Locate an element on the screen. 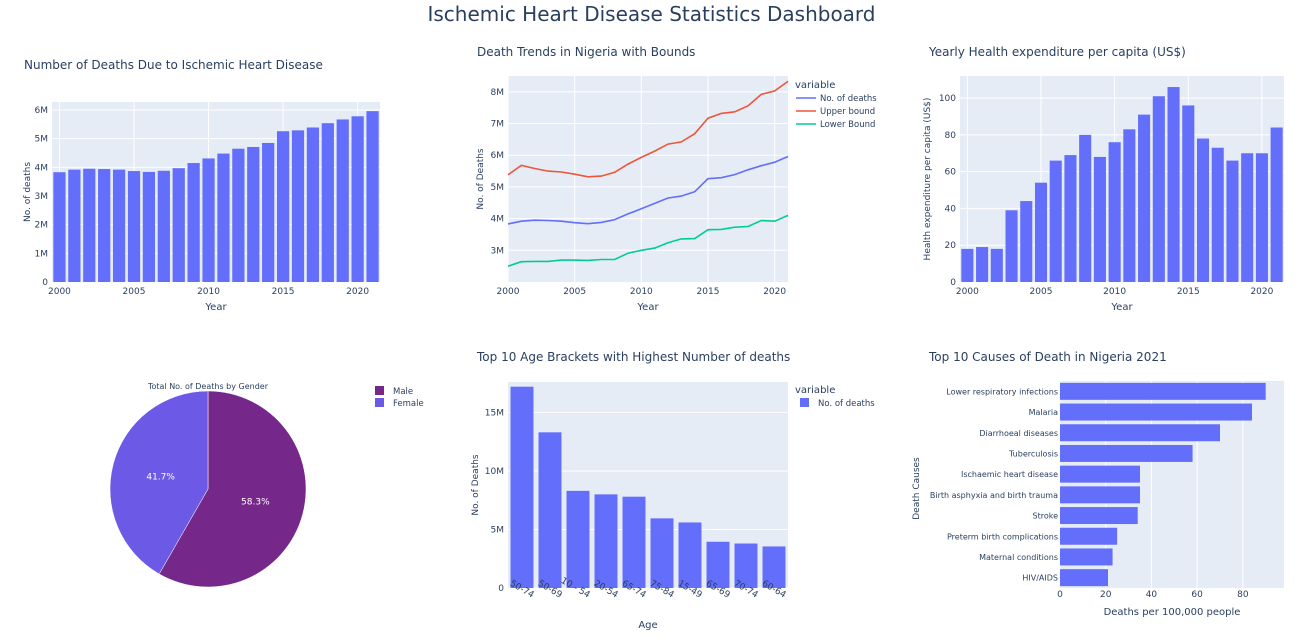 The height and width of the screenshot is (640, 1303). y-tick-label: 20 is located at coordinates (951, 246).